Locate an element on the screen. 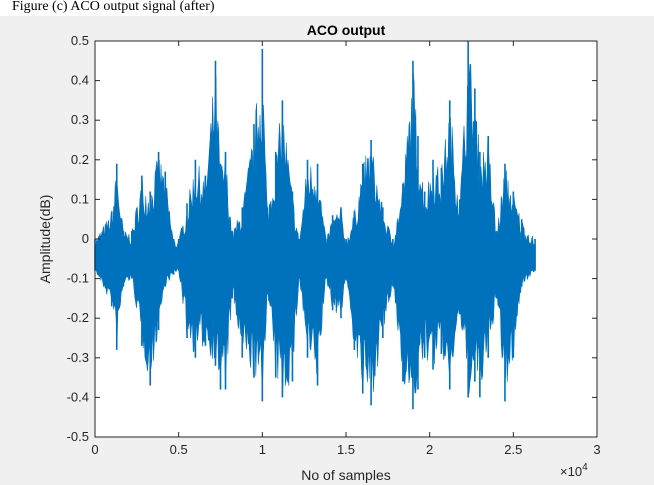 The height and width of the screenshot is (485, 654). y-tick-label: -0.2 is located at coordinates (78, 317).